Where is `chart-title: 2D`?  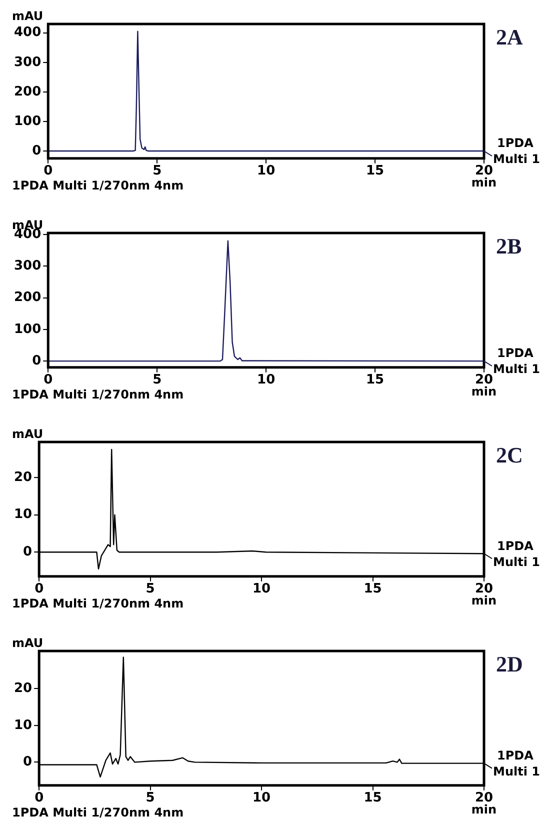 chart-title: 2D is located at coordinates (509, 664).